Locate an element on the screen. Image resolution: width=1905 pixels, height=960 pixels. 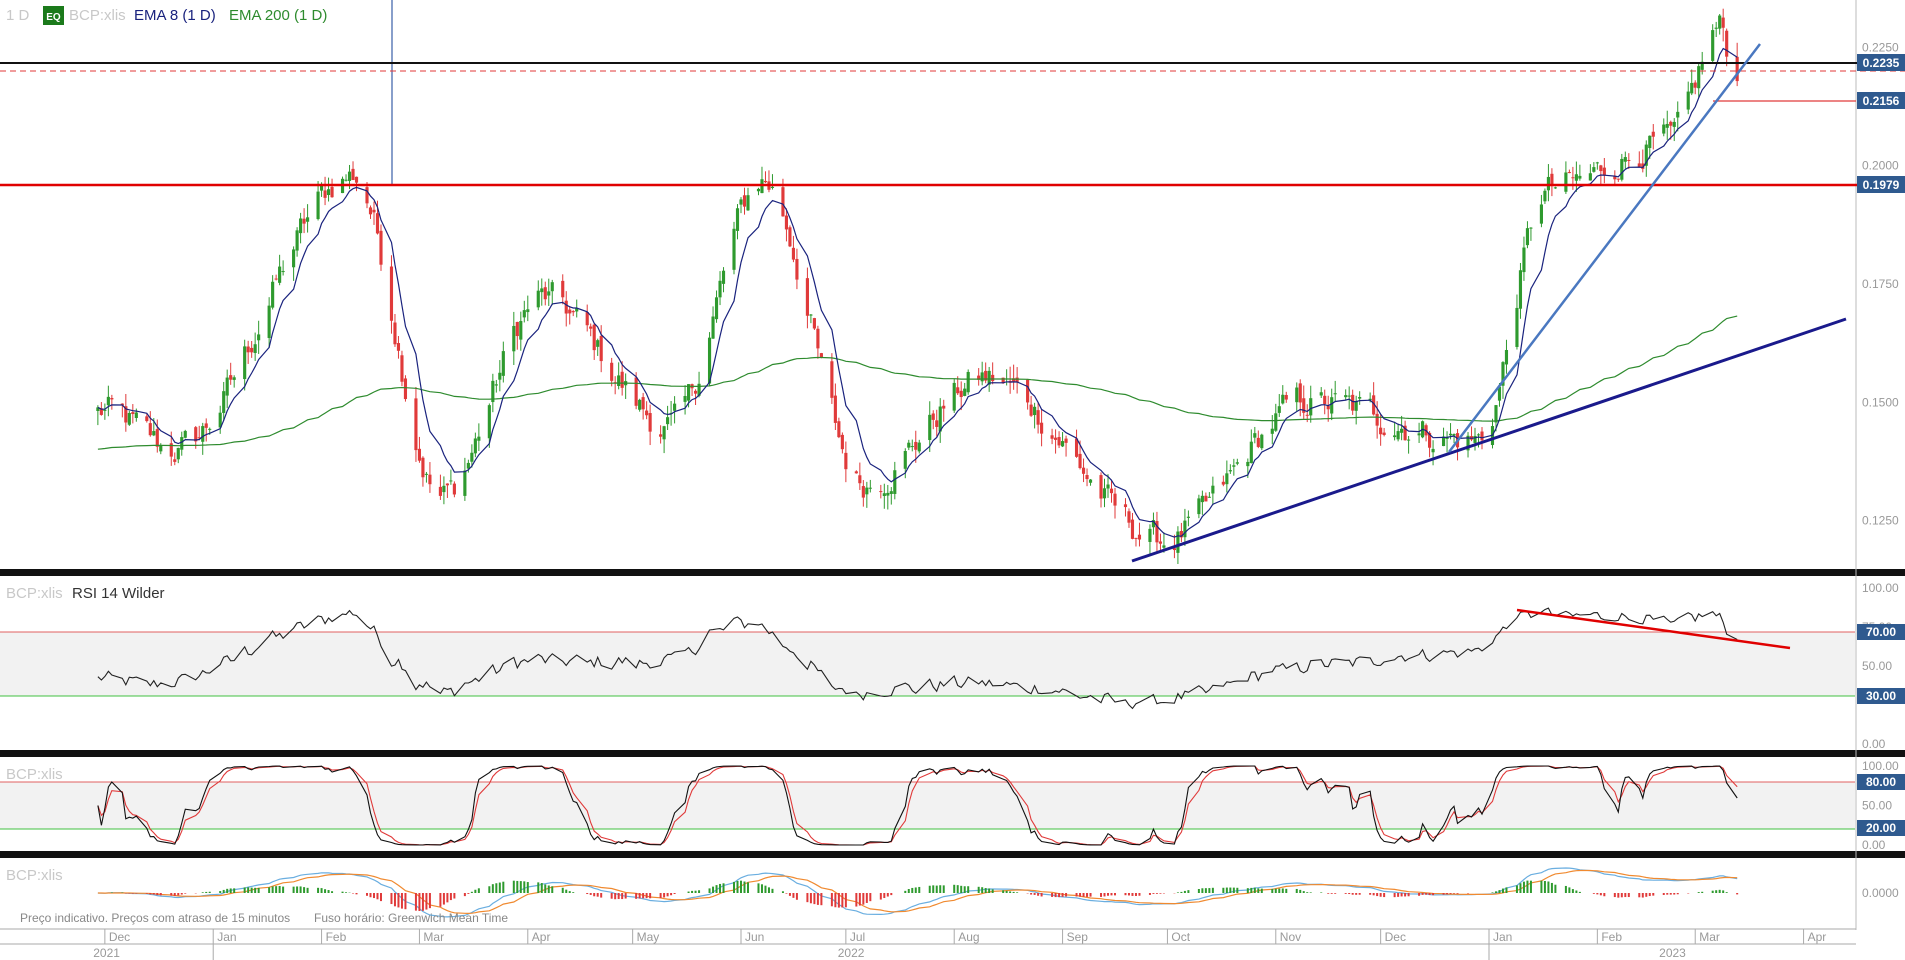
rsi-title: RSI 14 Wilder is located at coordinates (118, 593).